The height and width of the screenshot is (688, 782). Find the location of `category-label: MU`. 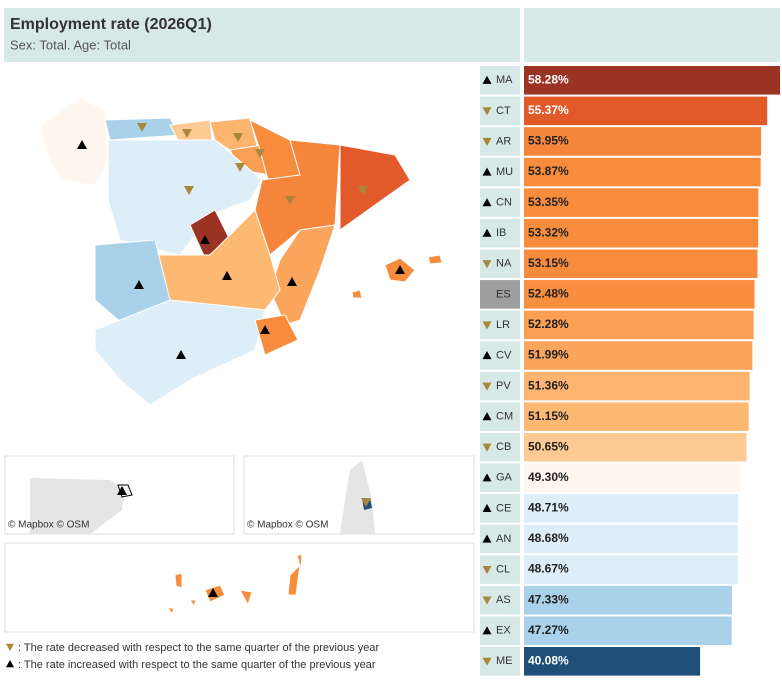

category-label: MU is located at coordinates (504, 172).